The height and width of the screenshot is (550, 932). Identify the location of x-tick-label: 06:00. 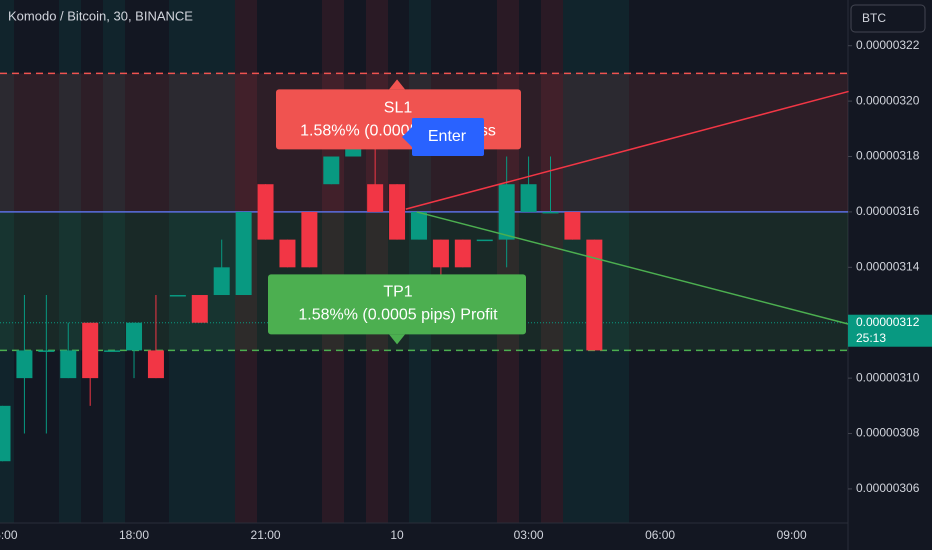
(660, 535).